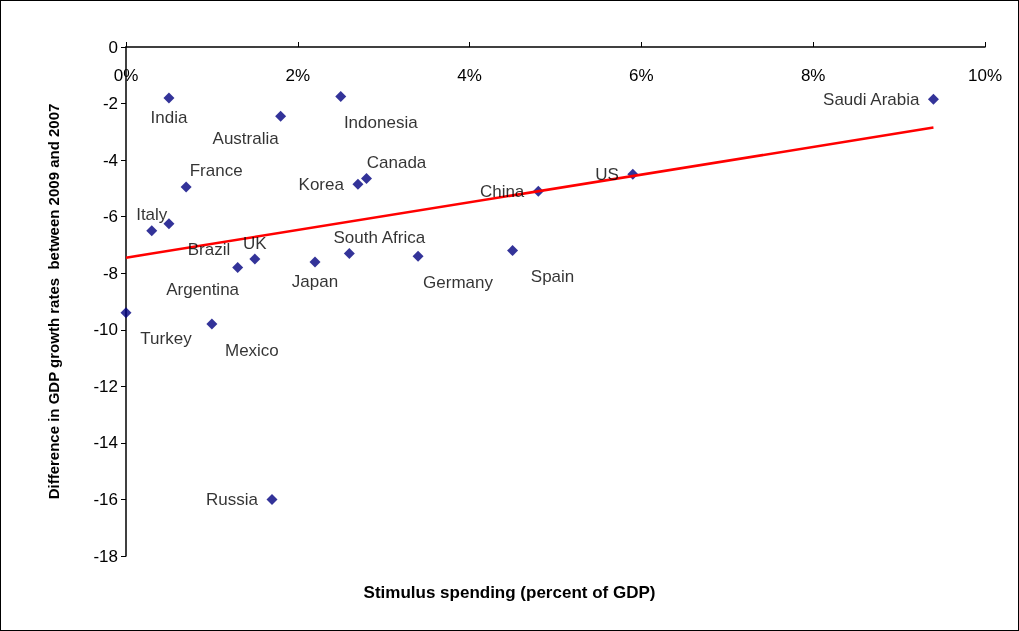 This screenshot has height=631, width=1019. What do you see at coordinates (105, 330) in the screenshot?
I see `y-tick-label: -10` at bounding box center [105, 330].